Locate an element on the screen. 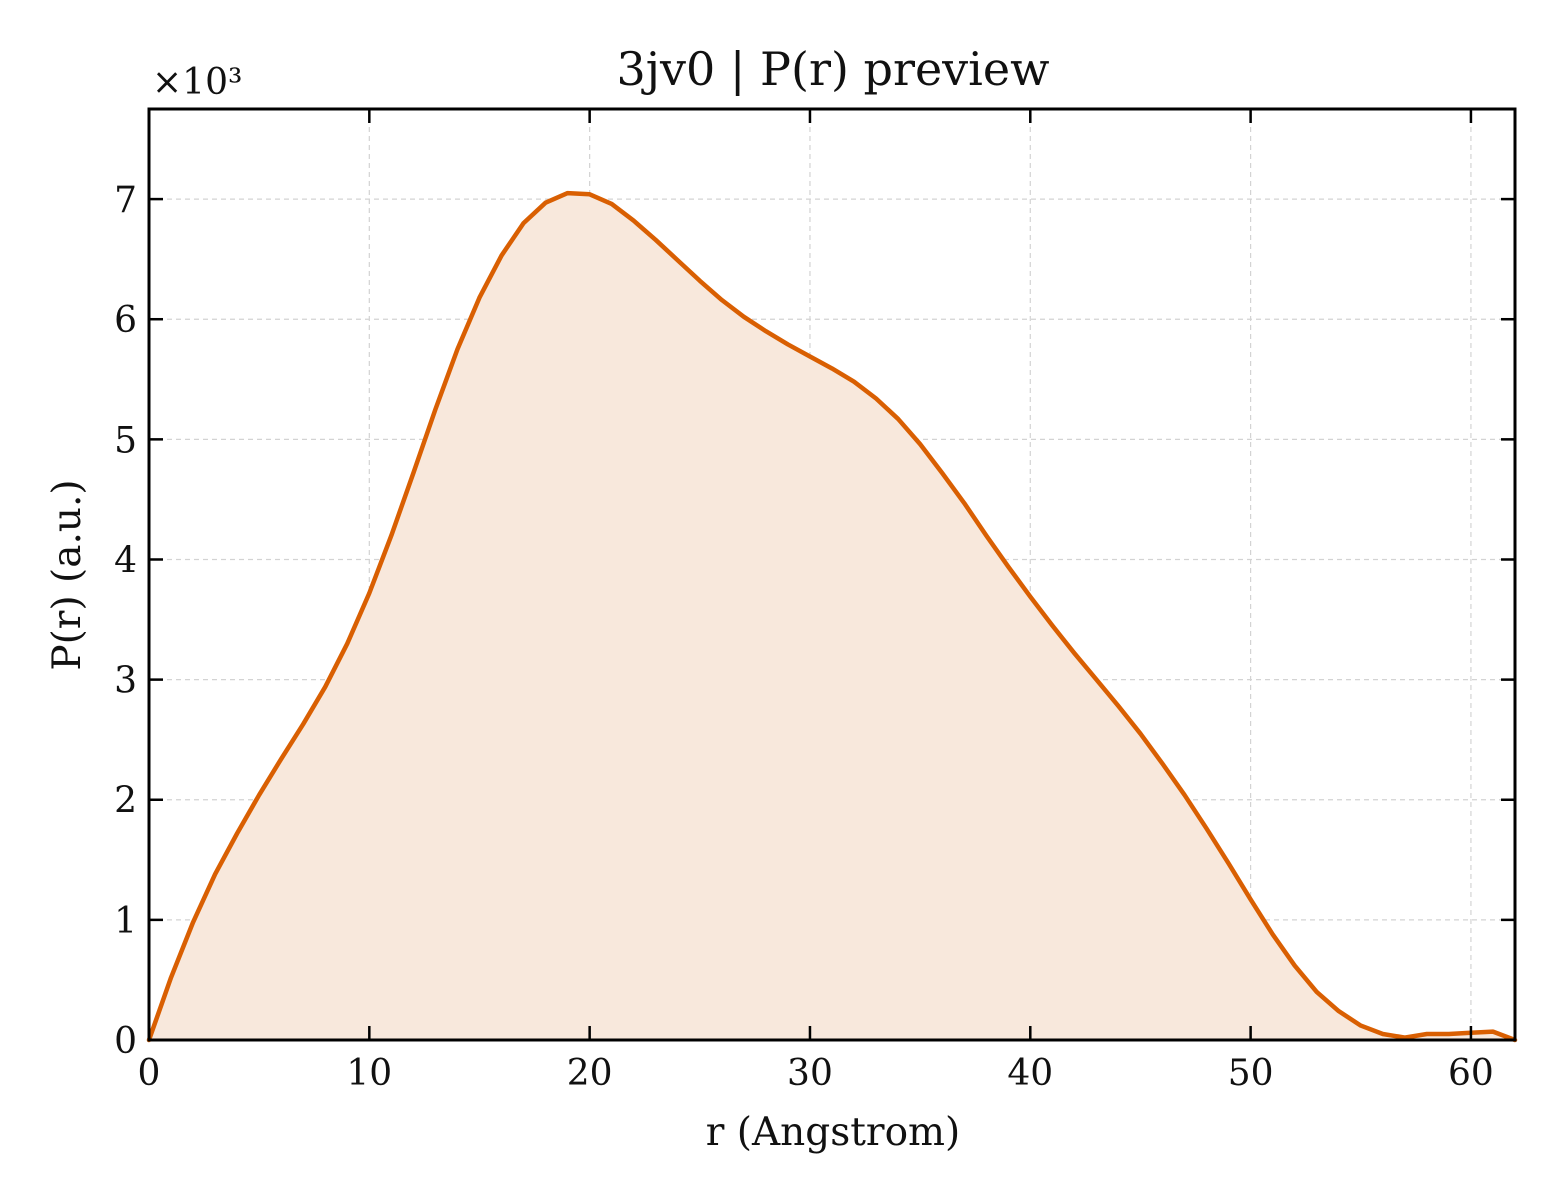  y-tick-label: 5 is located at coordinates (125, 440).